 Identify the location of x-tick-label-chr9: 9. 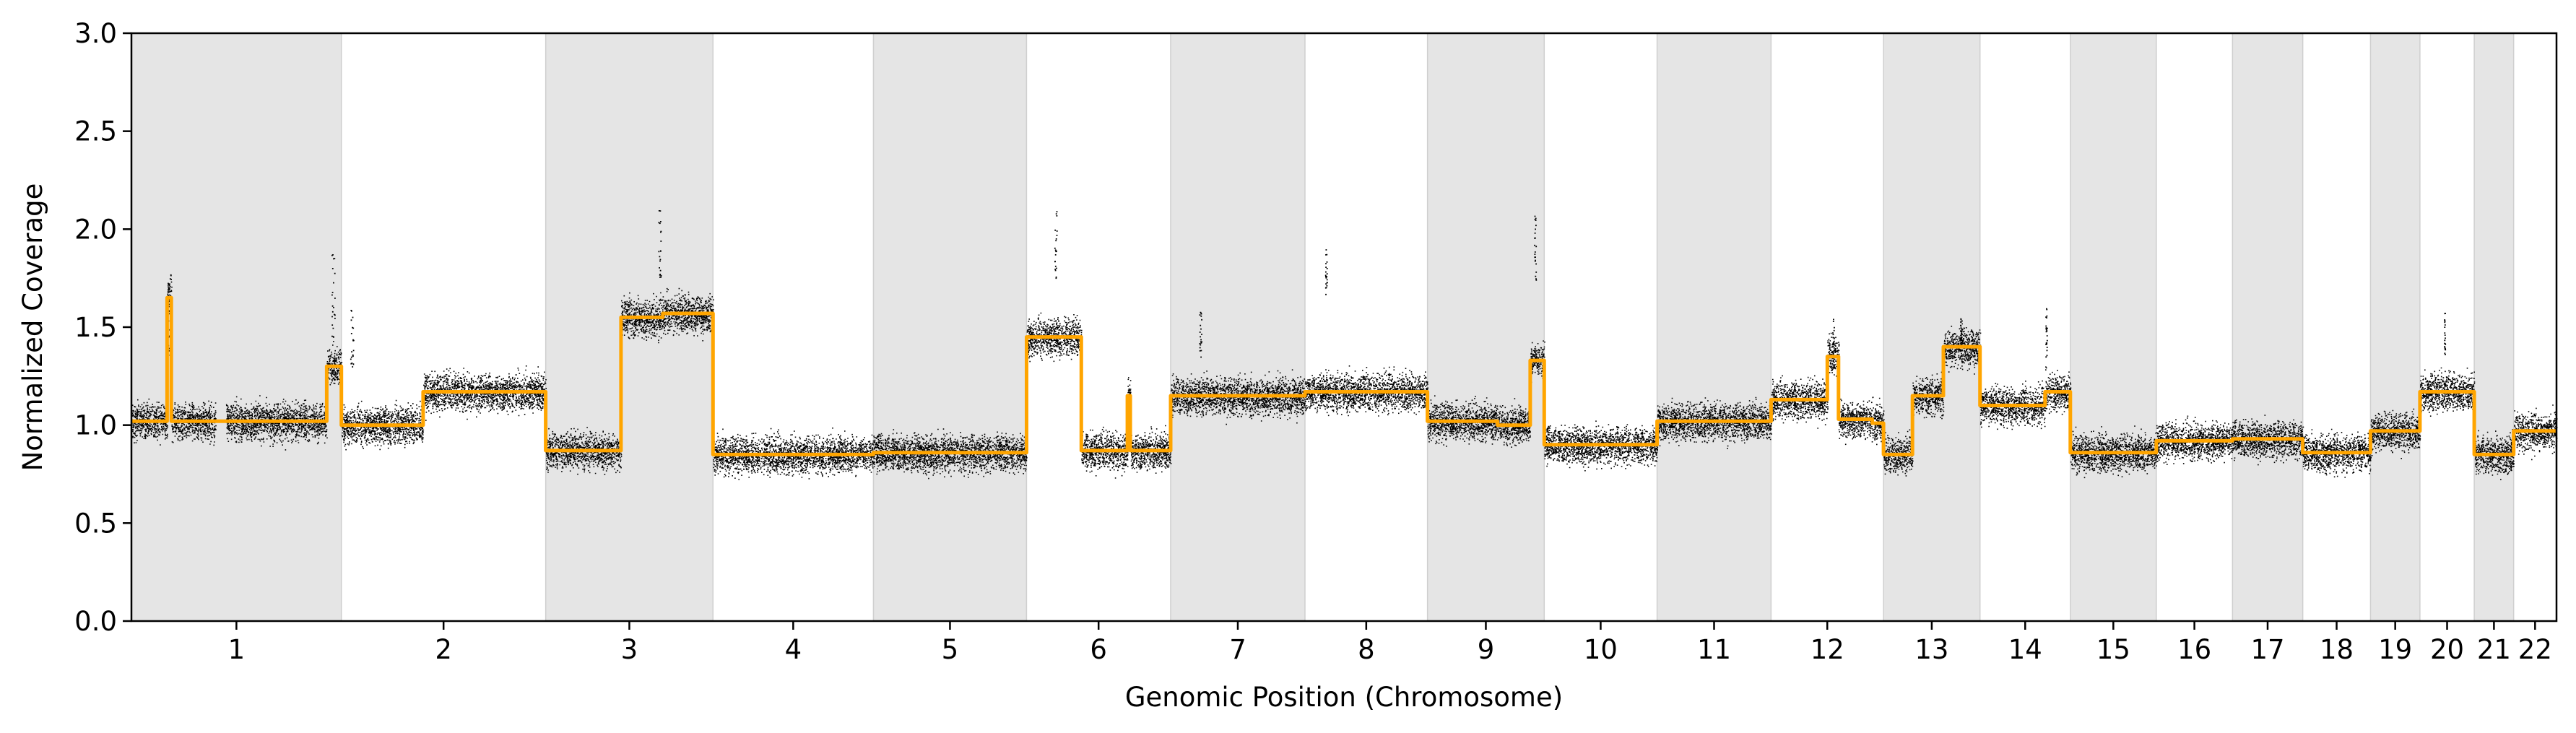
(1486, 649).